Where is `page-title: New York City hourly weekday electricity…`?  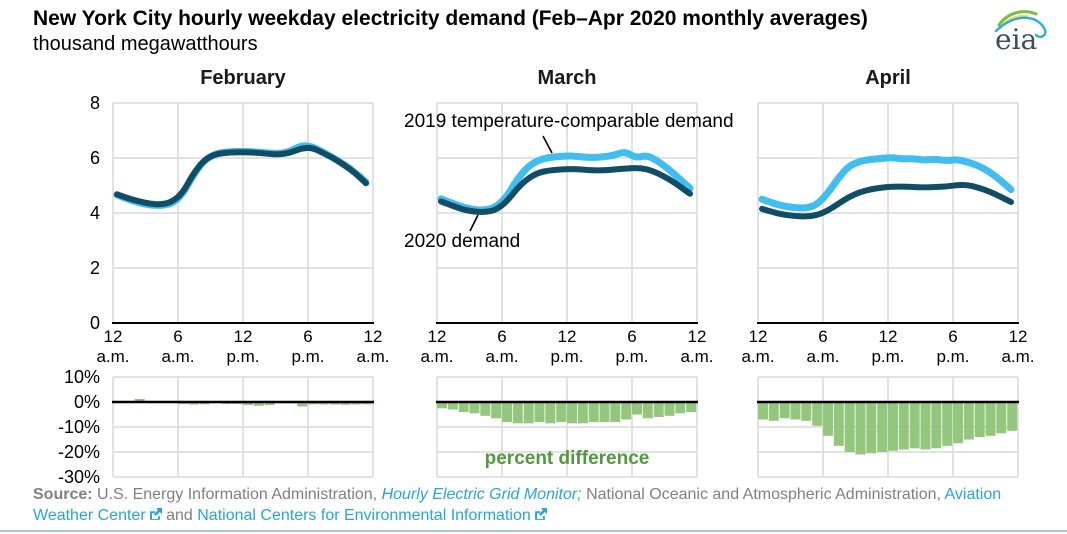 page-title: New York City hourly weekday electricity… is located at coordinates (450, 18).